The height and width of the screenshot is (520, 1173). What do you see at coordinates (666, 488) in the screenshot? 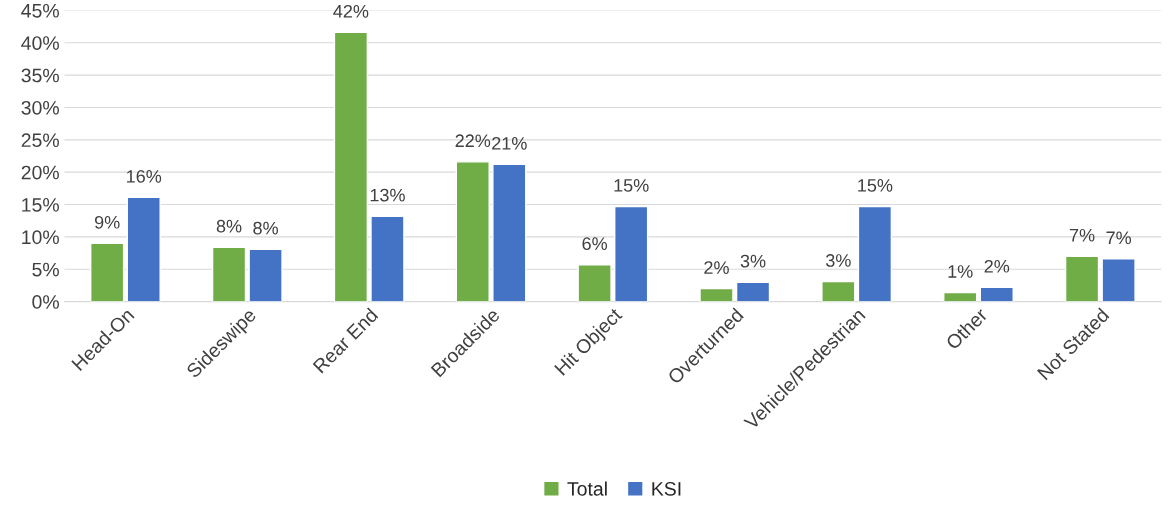
I see `legend-label: KSI` at bounding box center [666, 488].